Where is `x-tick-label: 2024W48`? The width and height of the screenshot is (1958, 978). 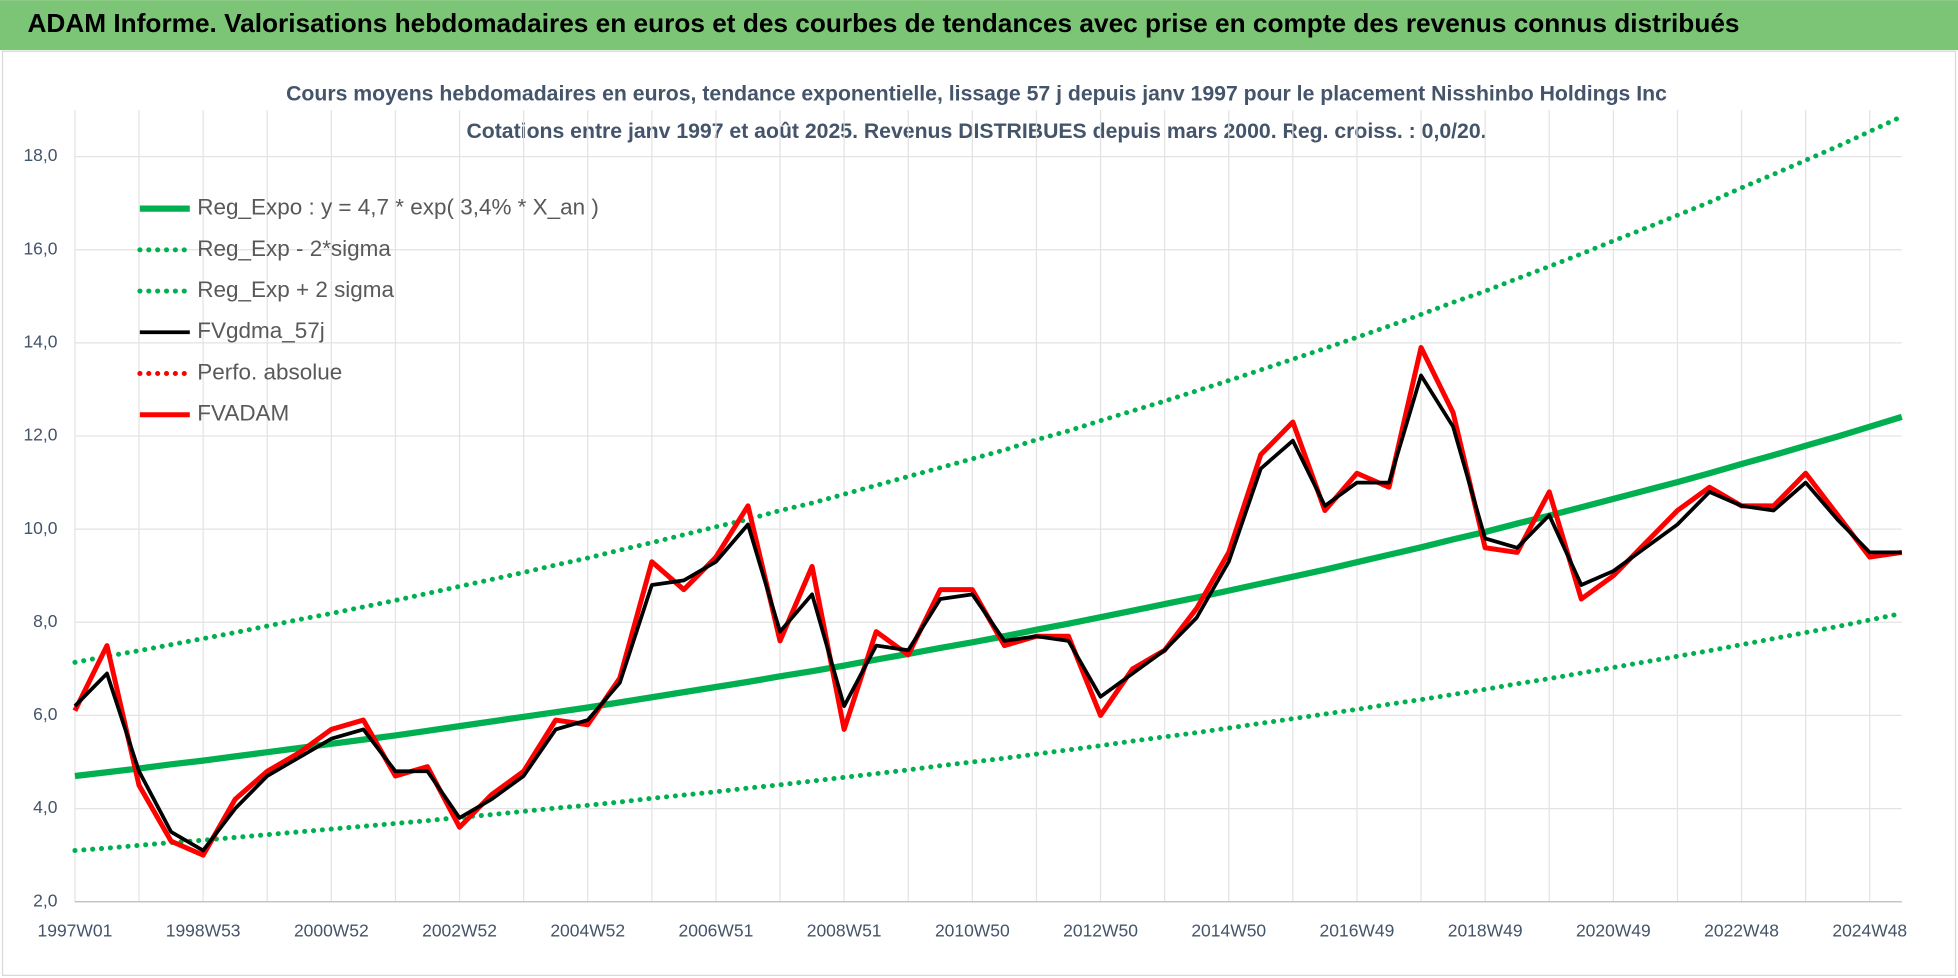
x-tick-label: 2024W48 is located at coordinates (1869, 930).